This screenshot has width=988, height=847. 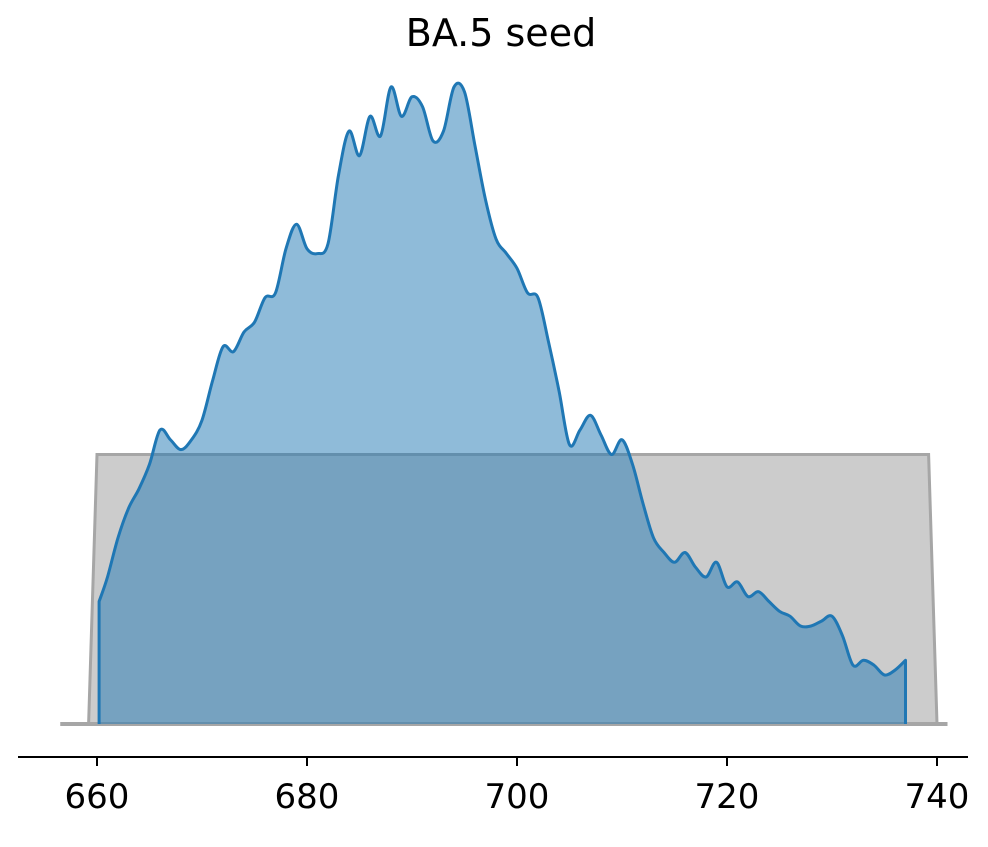 I want to click on x-tick-label: 700, so click(x=517, y=797).